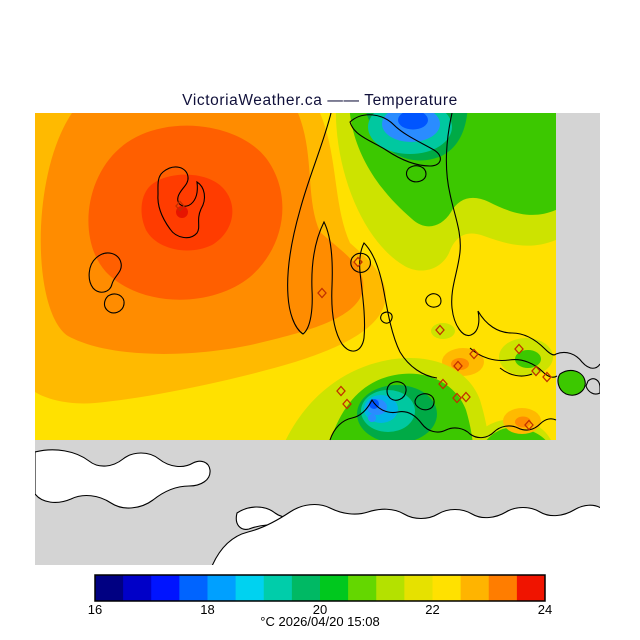 The image size is (640, 640). What do you see at coordinates (432, 609) in the screenshot?
I see `colorbar-tick-label: 22` at bounding box center [432, 609].